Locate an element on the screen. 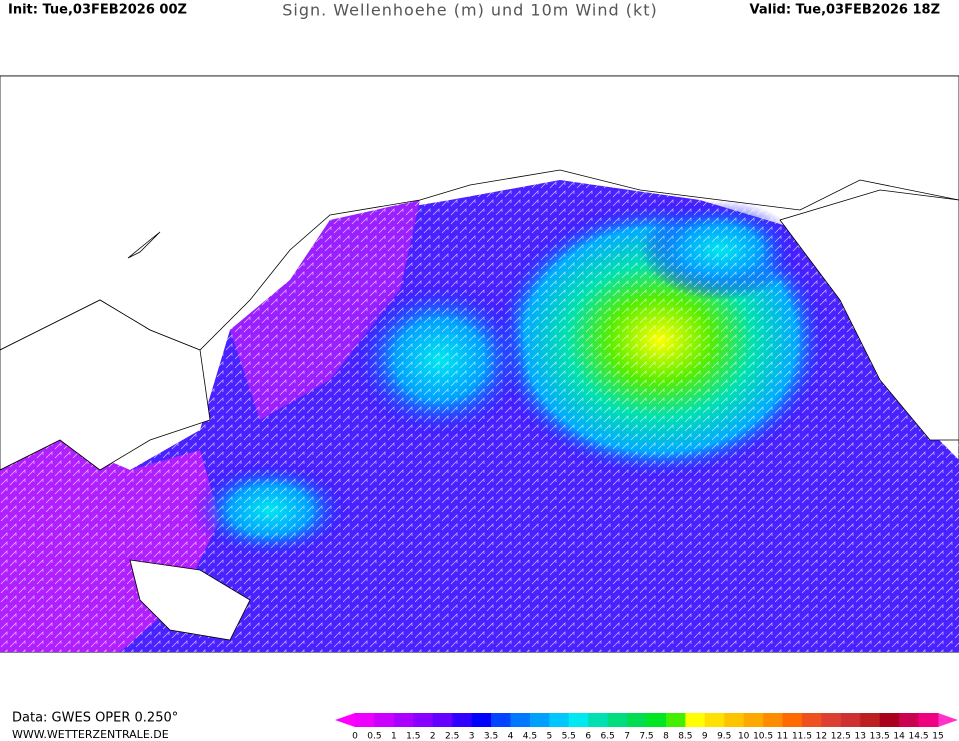  island is located at coordinates (144, 245).